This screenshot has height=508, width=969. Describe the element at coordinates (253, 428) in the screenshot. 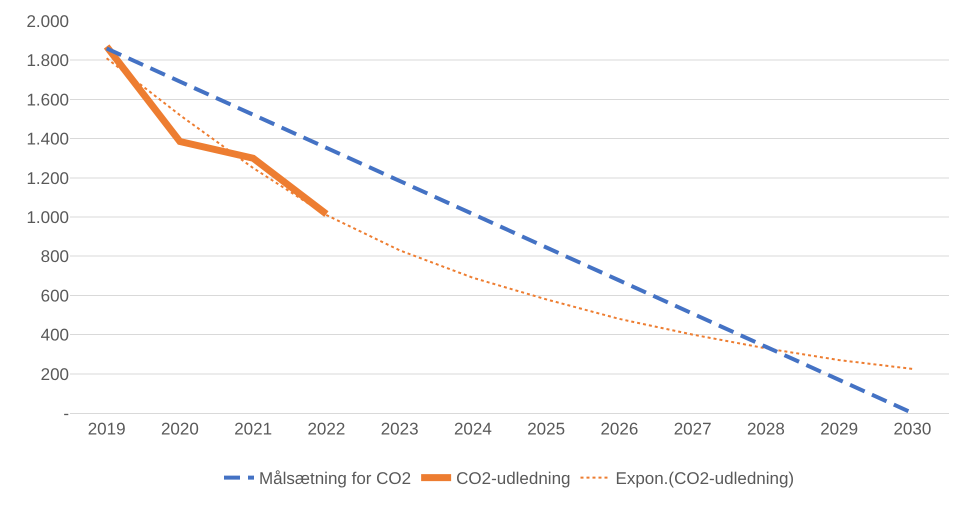

I see `x-tick-label: 2021` at that location.